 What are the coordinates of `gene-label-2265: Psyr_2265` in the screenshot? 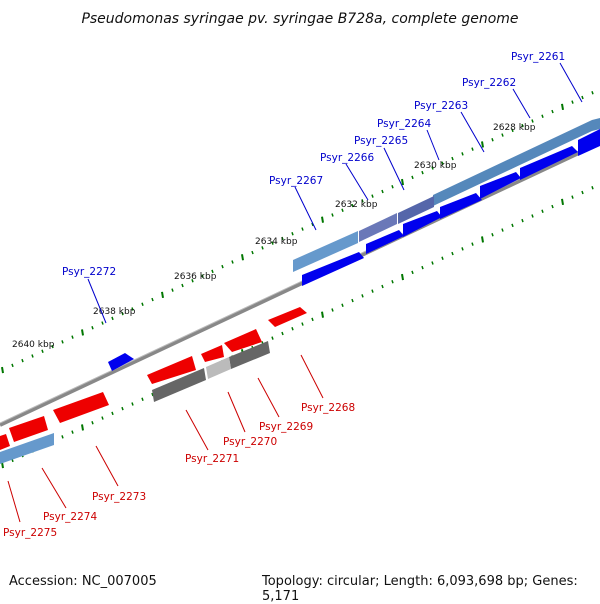 It's located at (381, 141).